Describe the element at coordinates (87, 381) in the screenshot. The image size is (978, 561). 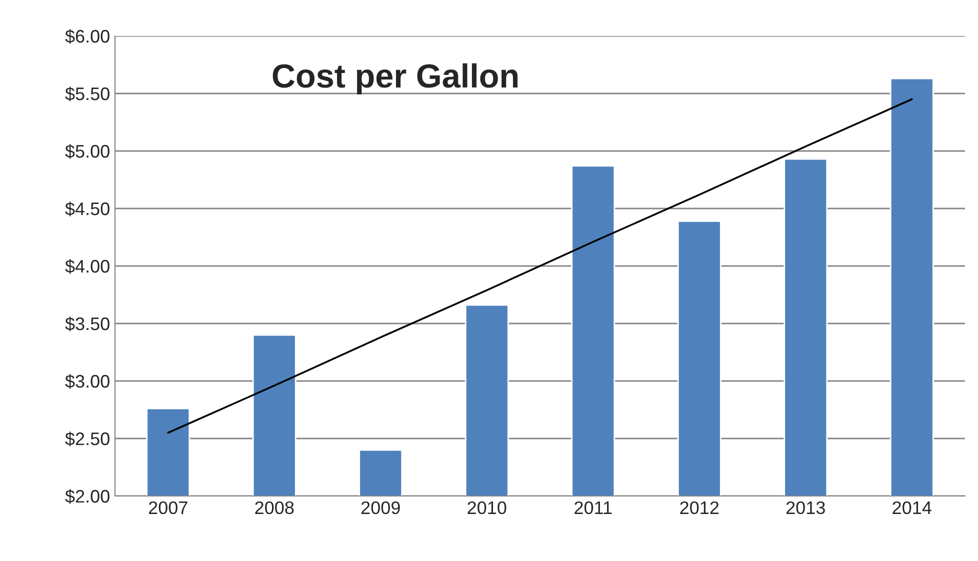
I see `y-tick-label: $3.00` at that location.